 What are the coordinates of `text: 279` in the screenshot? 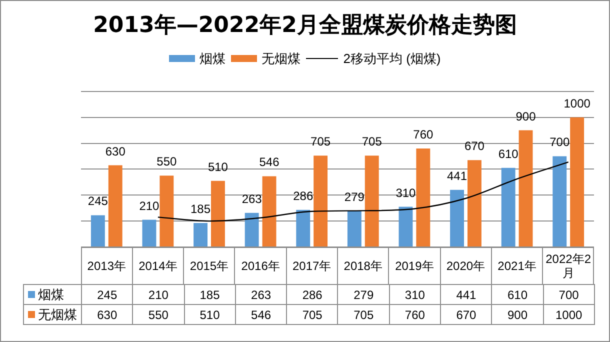 It's located at (364, 294).